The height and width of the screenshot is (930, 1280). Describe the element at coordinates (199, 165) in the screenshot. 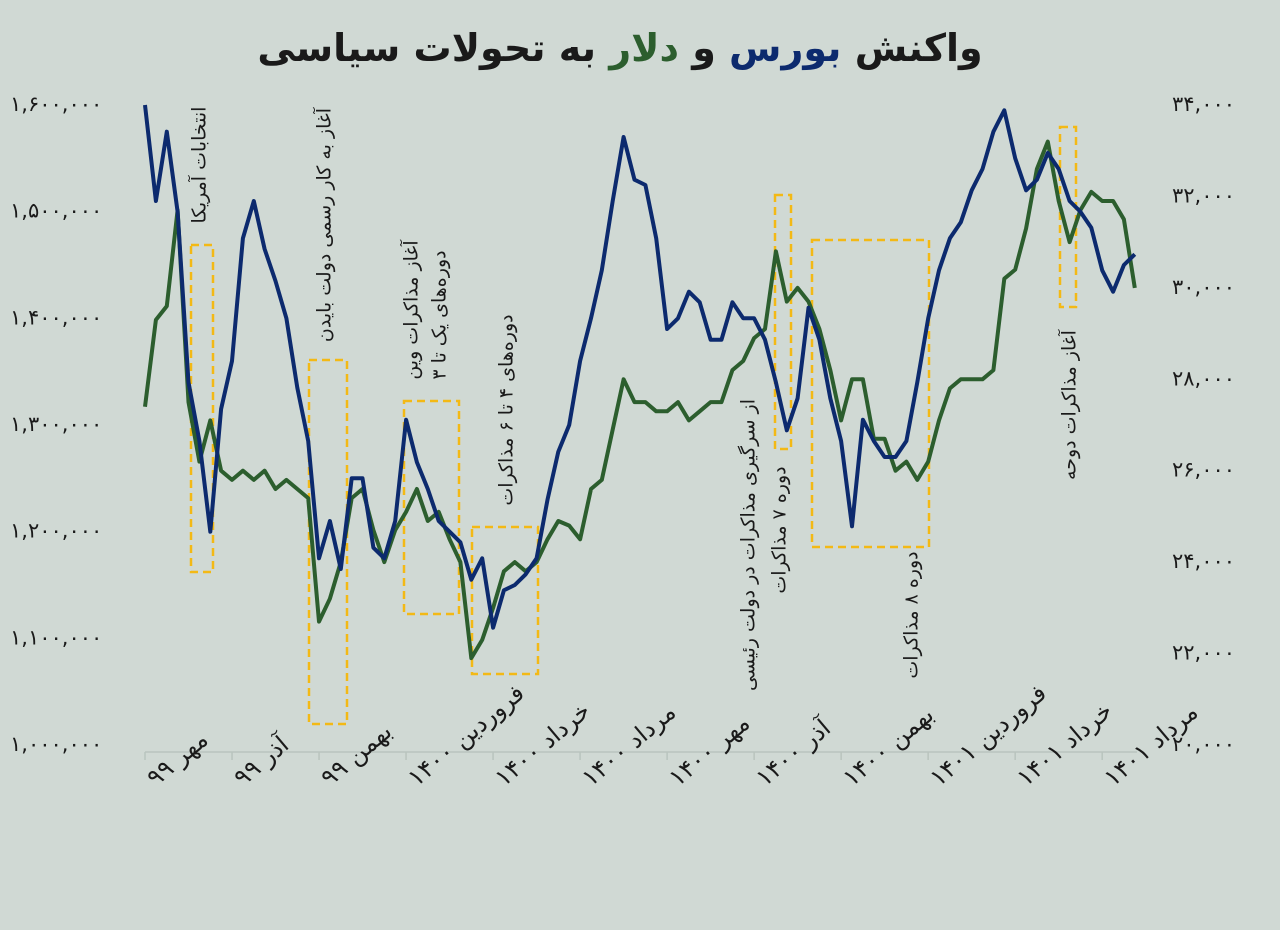

I see `annotation: انتخابات آمریکا` at that location.